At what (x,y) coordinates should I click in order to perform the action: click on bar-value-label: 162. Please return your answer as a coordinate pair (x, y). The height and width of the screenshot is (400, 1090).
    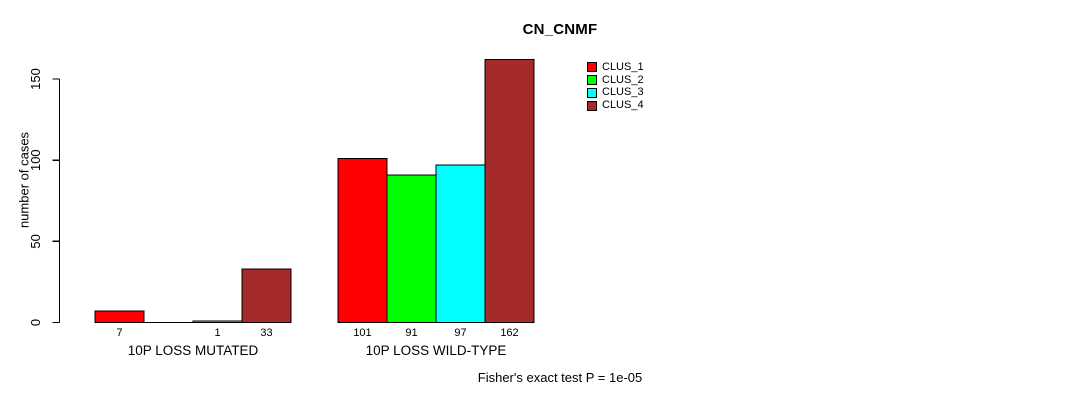
    Looking at the image, I should click on (509, 333).